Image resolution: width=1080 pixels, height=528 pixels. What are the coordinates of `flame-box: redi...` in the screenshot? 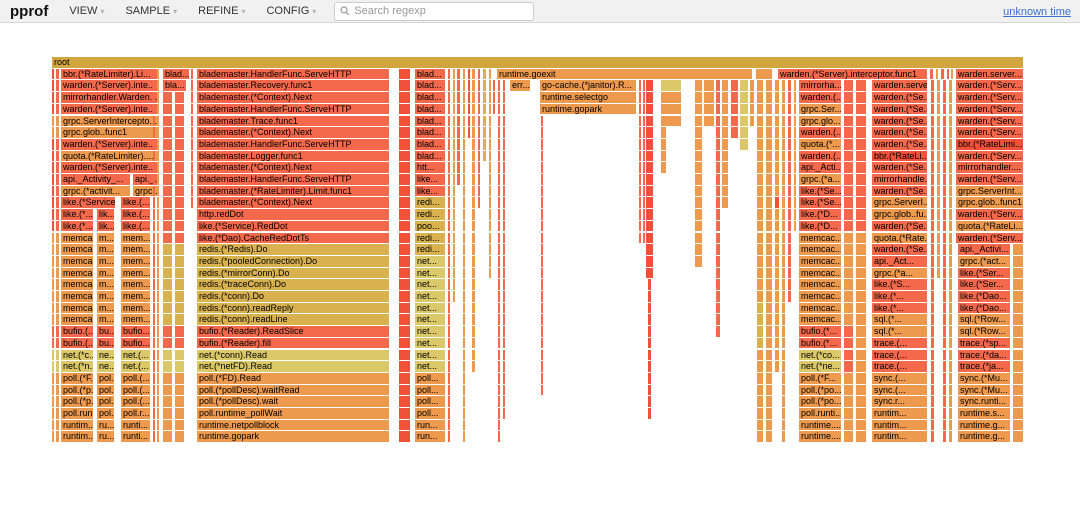 It's located at (430, 203).